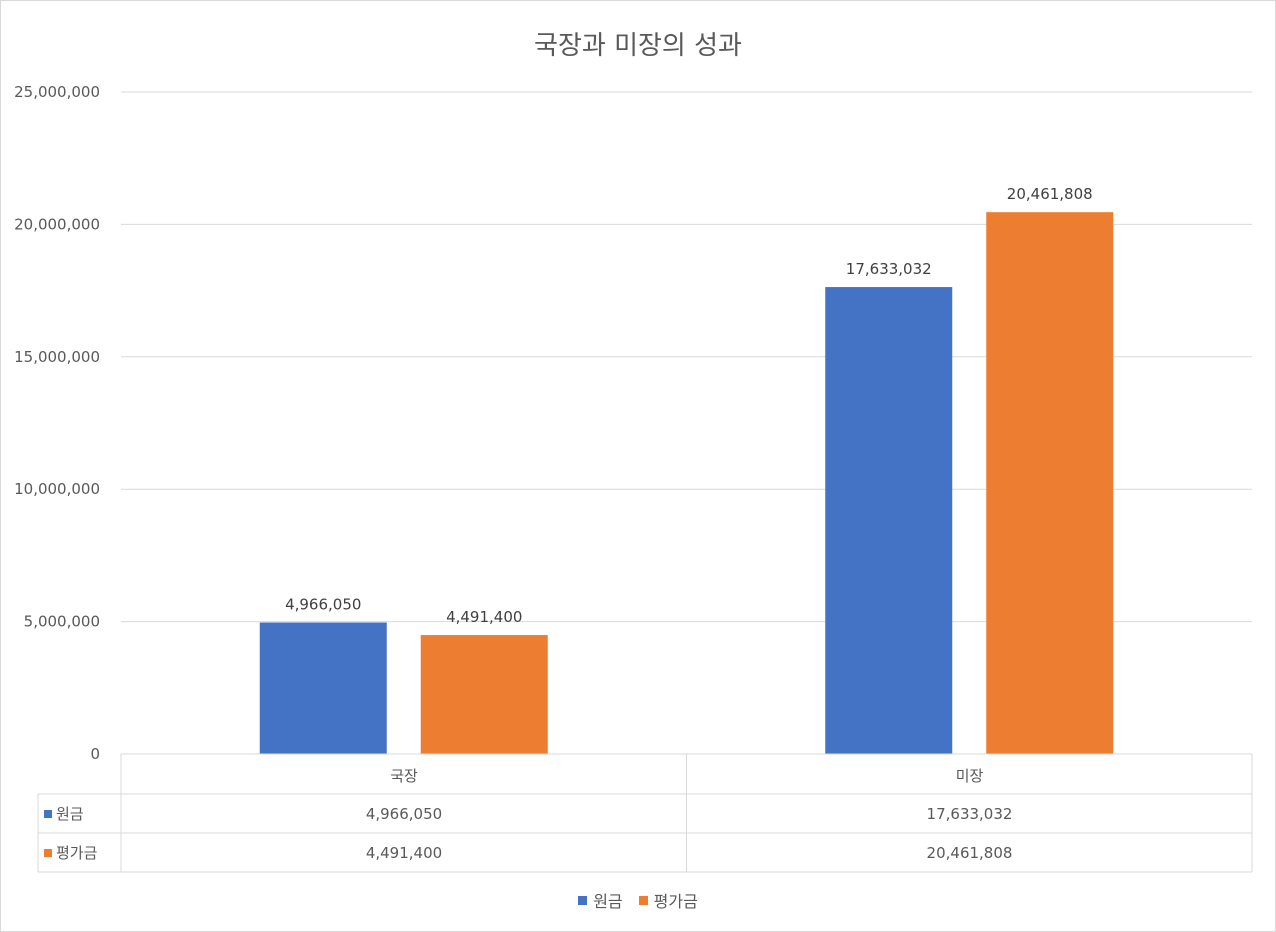 The width and height of the screenshot is (1276, 932). Describe the element at coordinates (675, 901) in the screenshot. I see `legend-label: 평가금` at that location.